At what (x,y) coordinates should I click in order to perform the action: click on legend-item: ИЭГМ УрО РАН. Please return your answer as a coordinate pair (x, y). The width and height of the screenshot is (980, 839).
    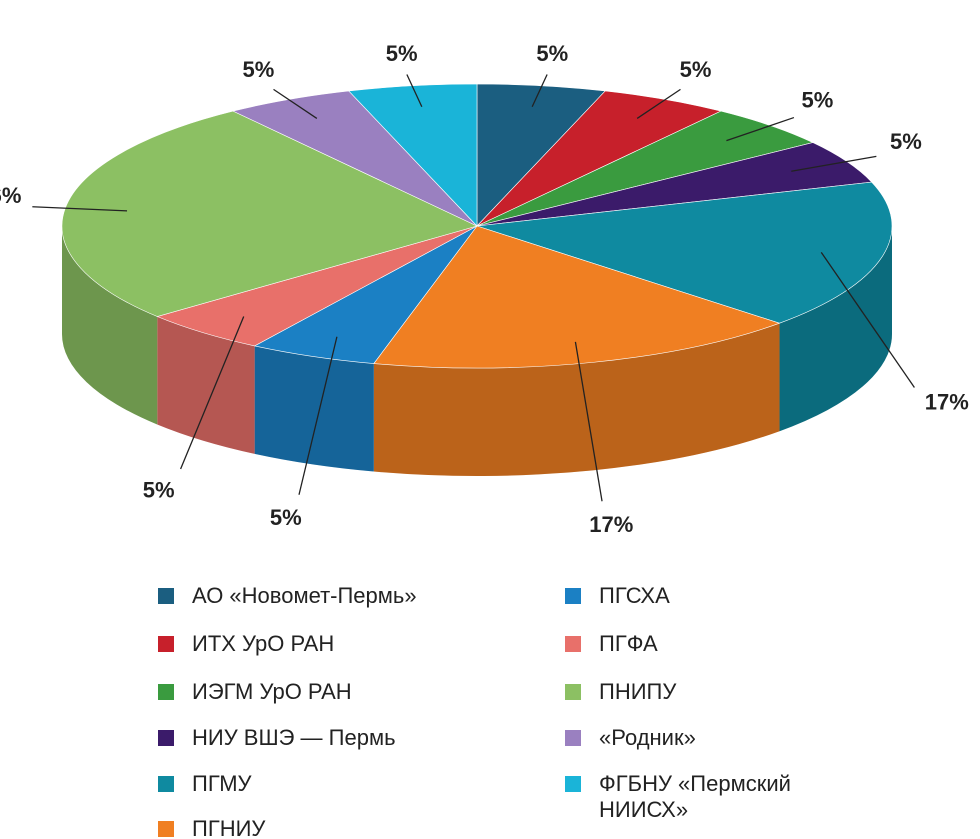
    Looking at the image, I should click on (298, 692).